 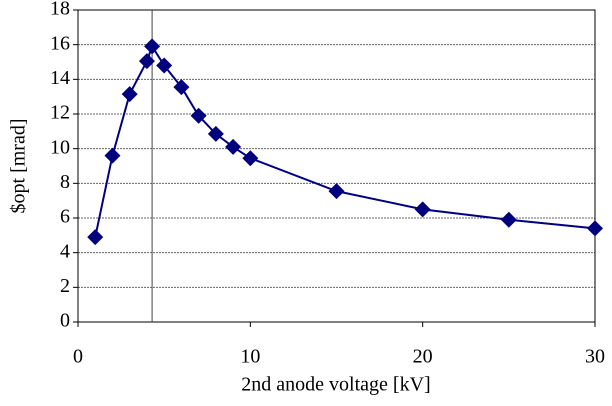 I want to click on y-tick-label: 18, so click(x=60, y=10).